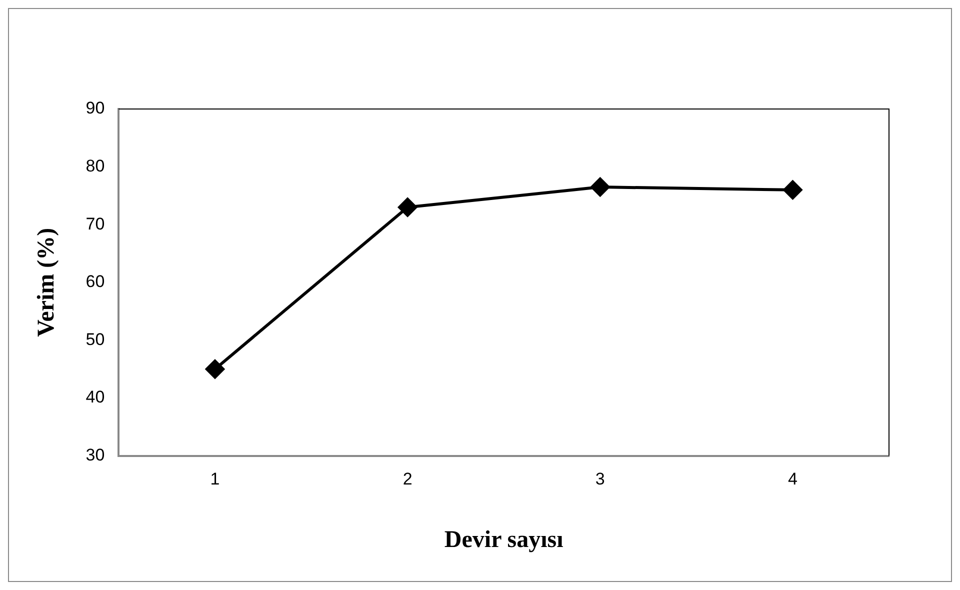  I want to click on x-tick-label: 4, so click(793, 479).